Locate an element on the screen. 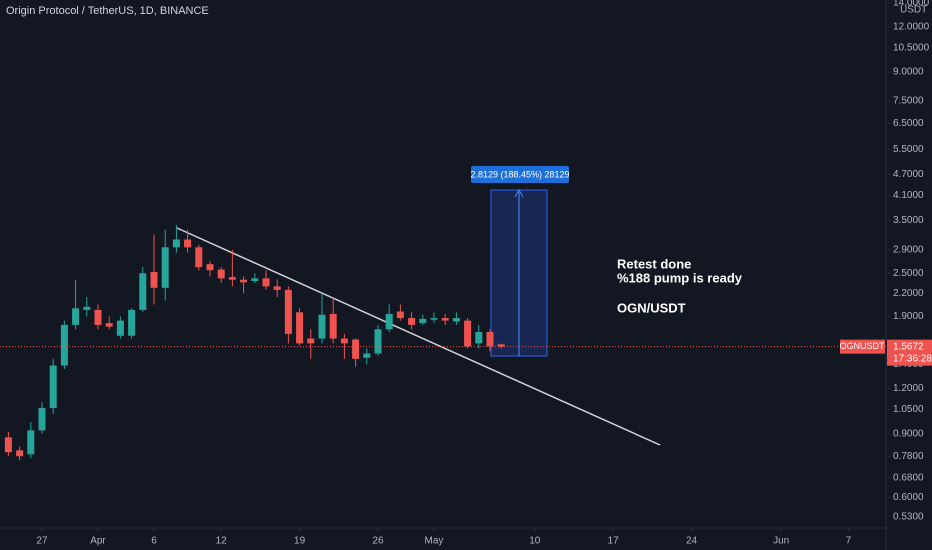 This screenshot has width=932, height=550. x-tick-label: May is located at coordinates (434, 541).